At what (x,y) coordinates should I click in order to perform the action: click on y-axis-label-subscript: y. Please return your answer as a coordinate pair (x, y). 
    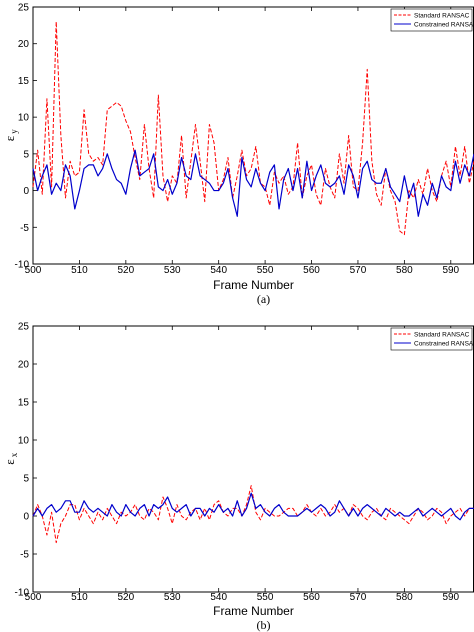
    Looking at the image, I should click on (14, 131).